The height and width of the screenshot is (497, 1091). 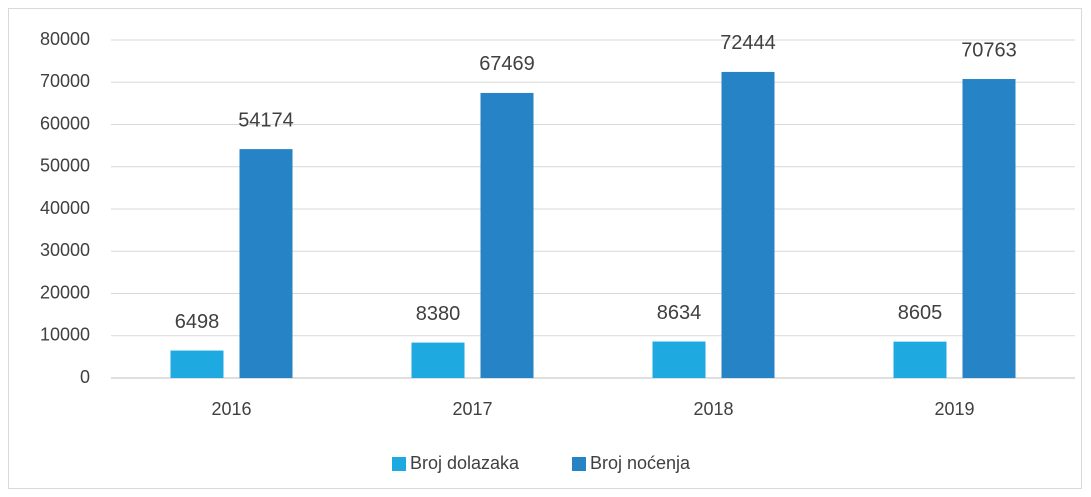 What do you see at coordinates (920, 313) in the screenshot?
I see `data-label: 8605` at bounding box center [920, 313].